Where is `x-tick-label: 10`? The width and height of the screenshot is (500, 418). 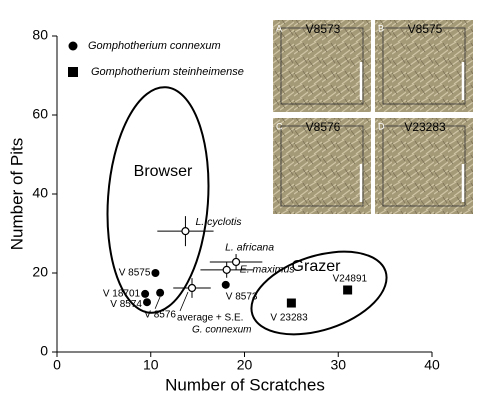 x-tick-label: 10 is located at coordinates (151, 365).